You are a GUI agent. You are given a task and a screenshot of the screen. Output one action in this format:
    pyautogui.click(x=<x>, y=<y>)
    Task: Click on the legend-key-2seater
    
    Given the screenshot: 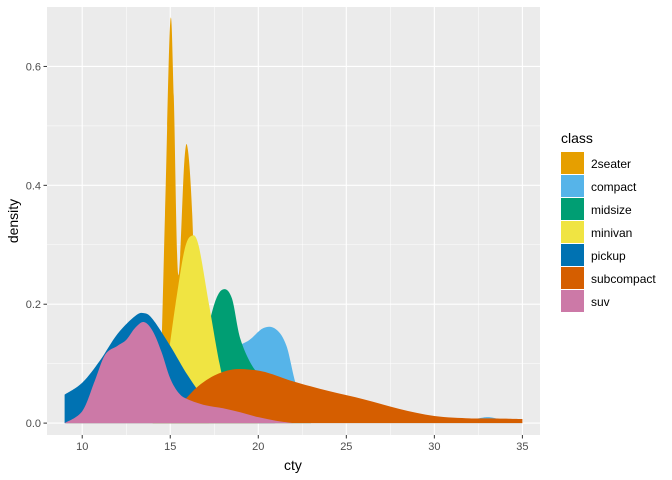 What is the action you would take?
    pyautogui.click(x=572, y=163)
    